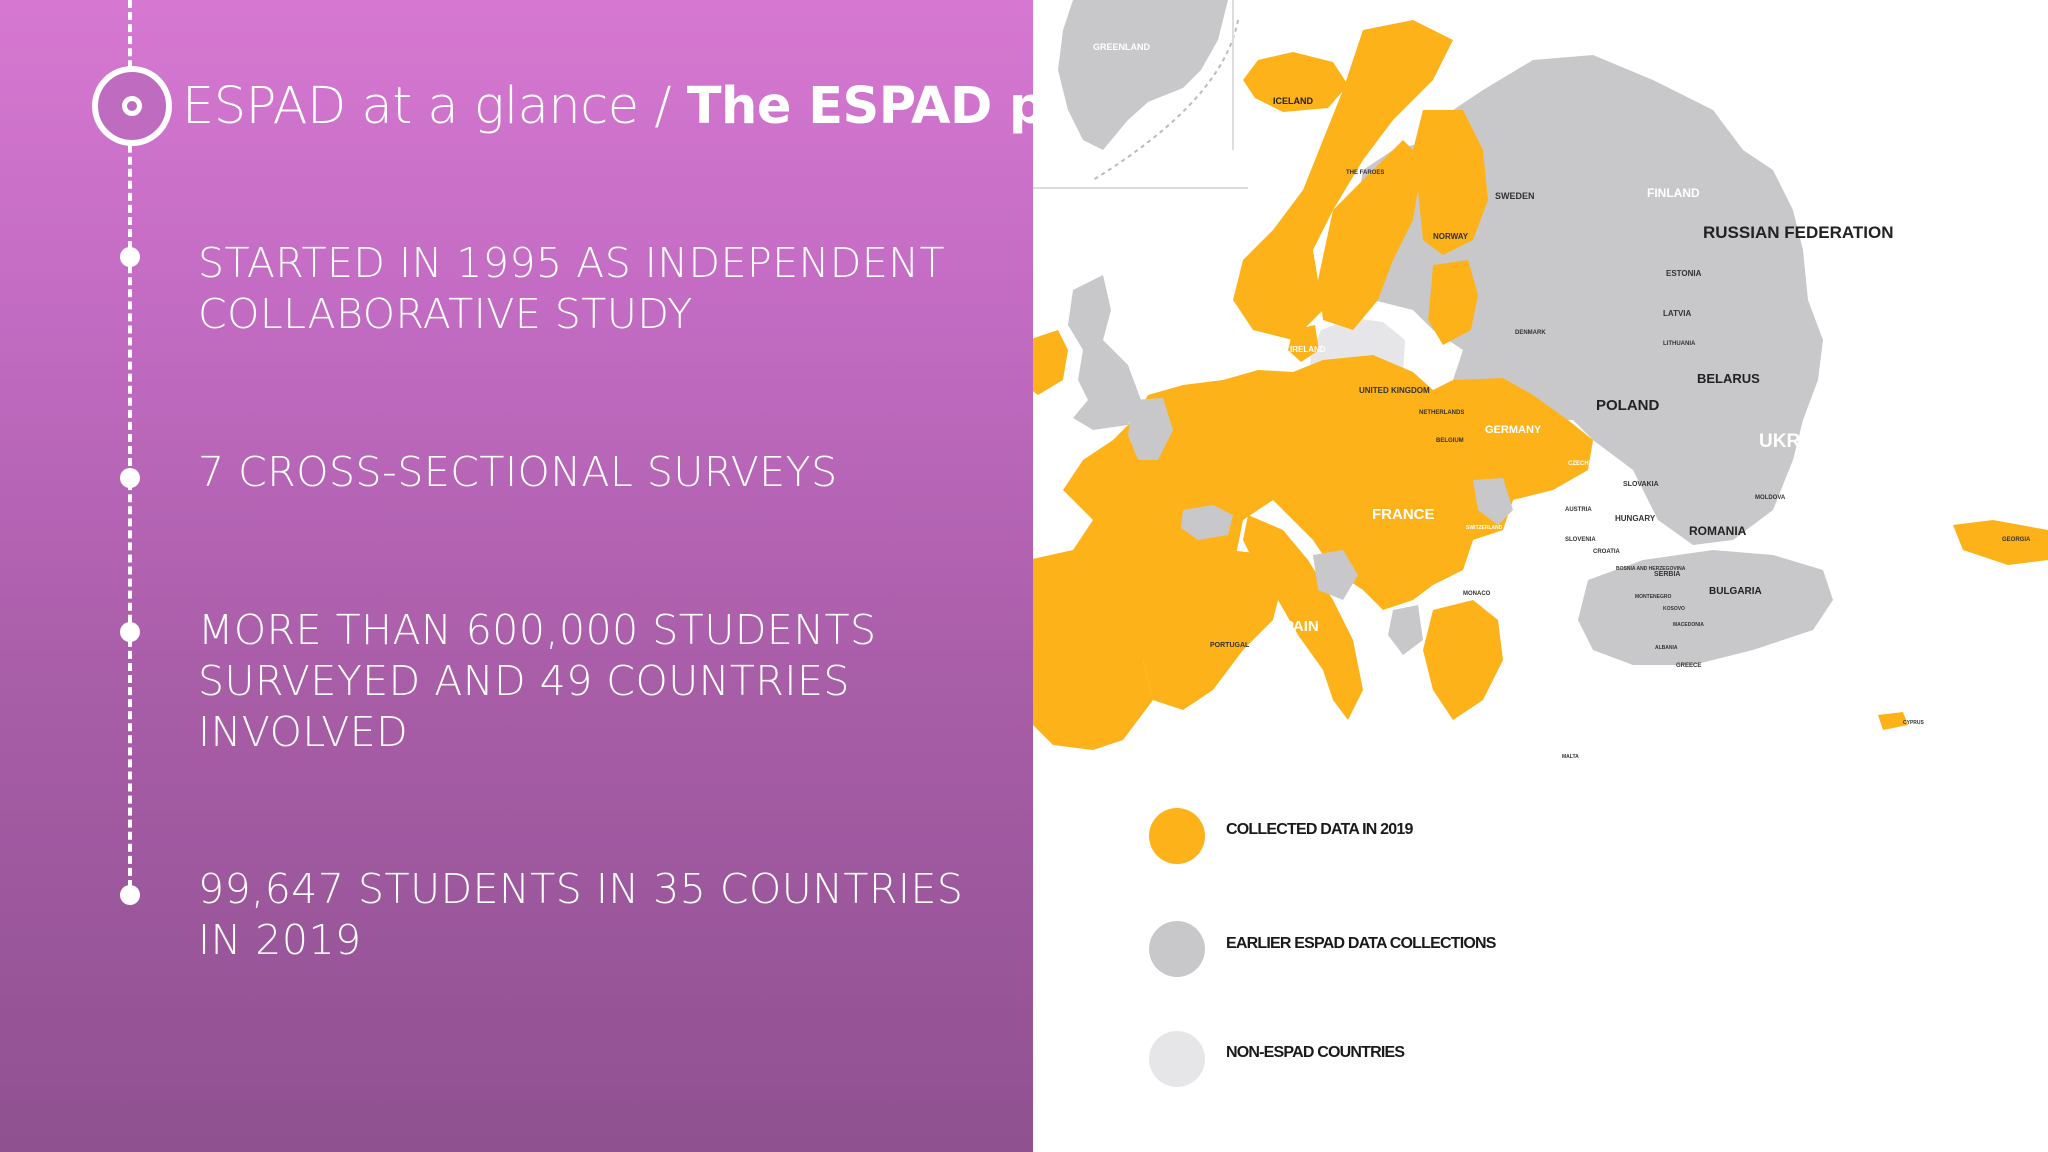  What do you see at coordinates (1050, 362) in the screenshot?
I see `country-ireland` at bounding box center [1050, 362].